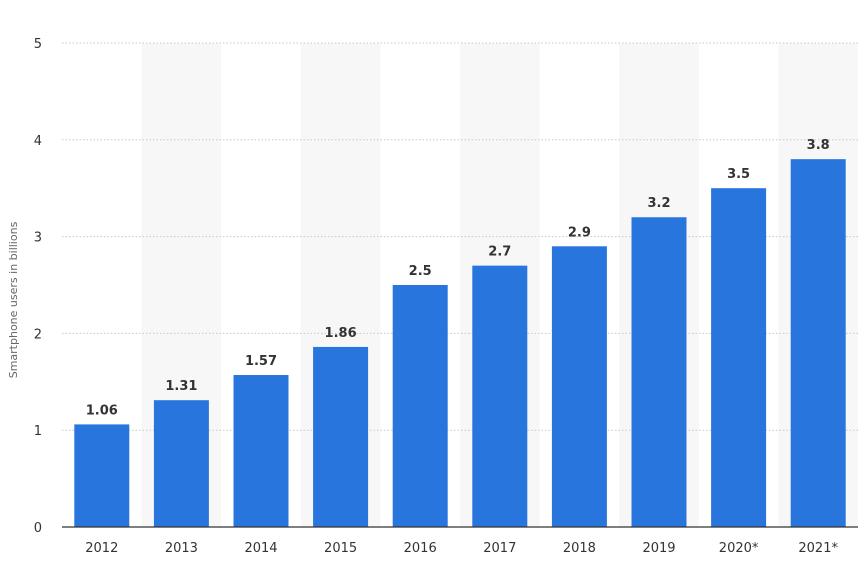 This screenshot has height=567, width=866. Describe the element at coordinates (818, 548) in the screenshot. I see `x-tick-label: 2021*` at that location.